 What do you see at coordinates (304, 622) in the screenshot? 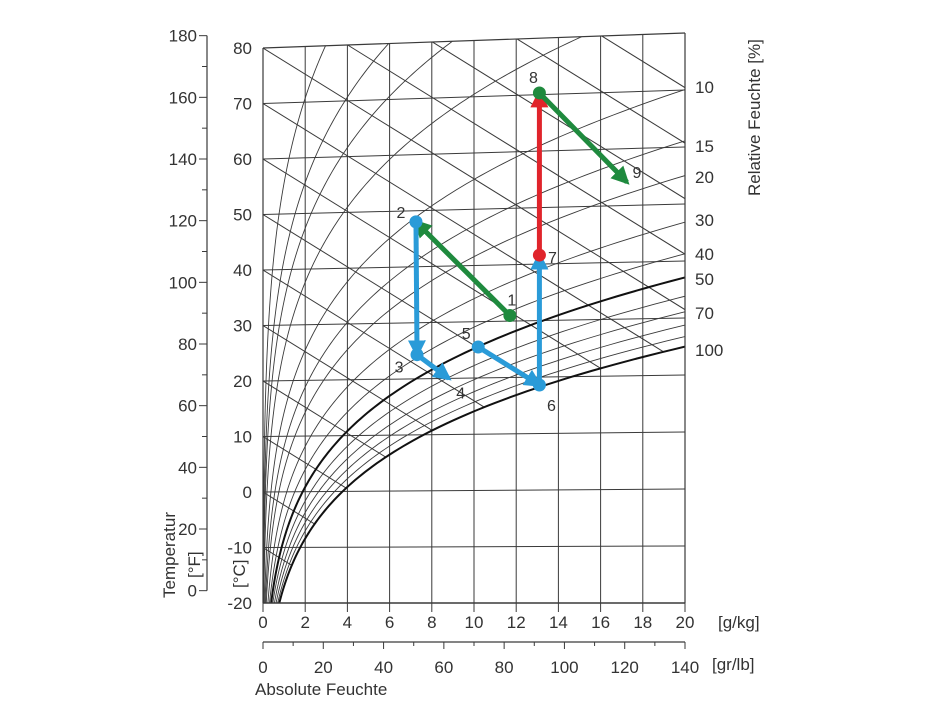
I see `x-tick-label-gkg: 2` at bounding box center [304, 622].